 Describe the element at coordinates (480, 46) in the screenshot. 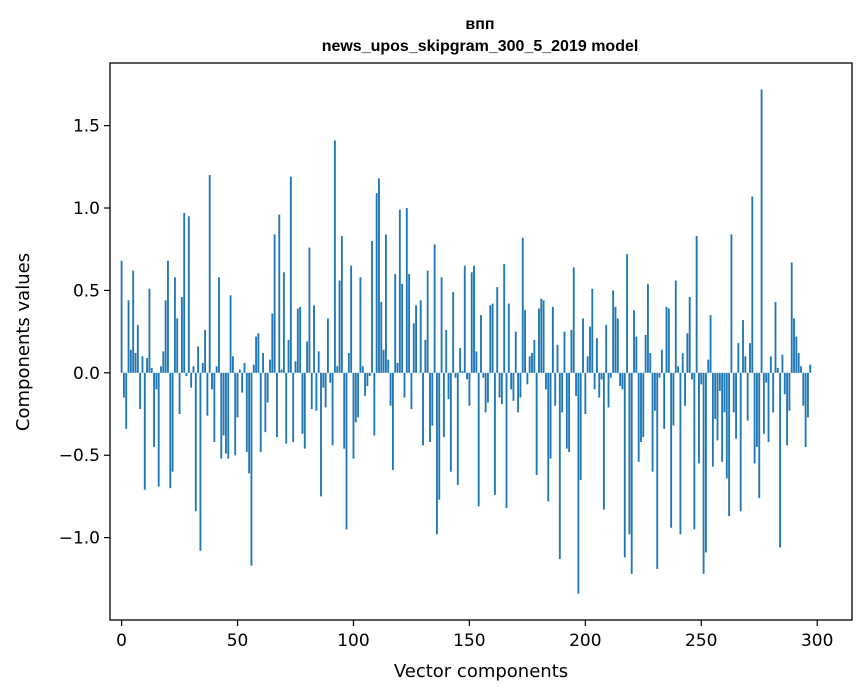

I see `chart-subtitle: news_upos_skipgram_300_5_2019 model` at that location.